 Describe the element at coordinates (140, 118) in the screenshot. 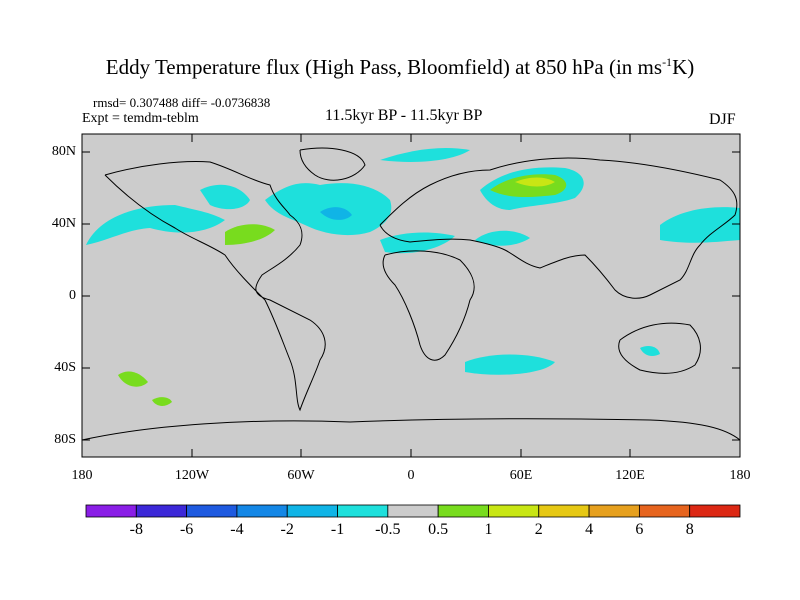

I see `experiment-label: Expt = temdm-teblm` at that location.